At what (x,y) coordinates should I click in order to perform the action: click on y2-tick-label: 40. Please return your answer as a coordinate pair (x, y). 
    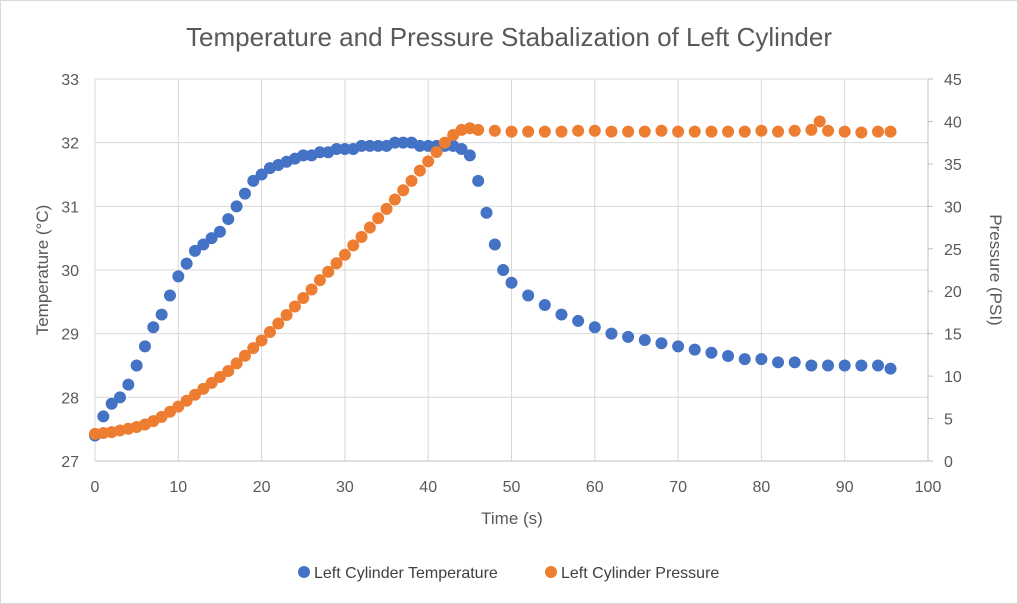
    Looking at the image, I should click on (953, 122).